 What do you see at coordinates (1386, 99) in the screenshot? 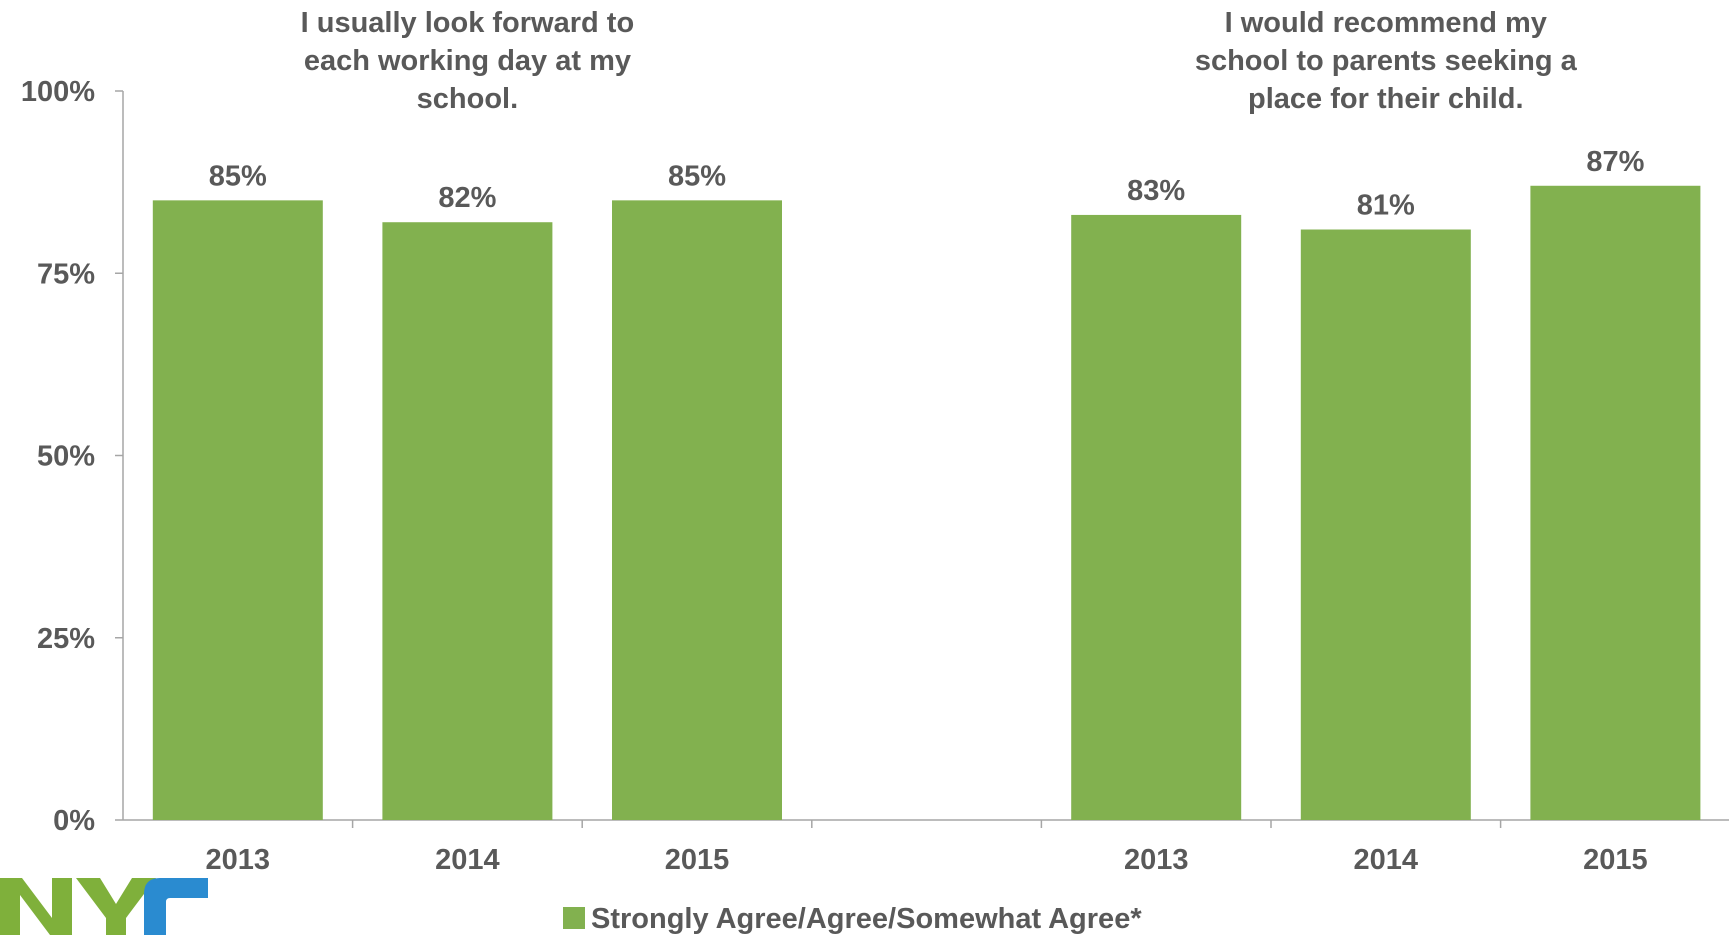
I see `group-title-line: place for their child.` at bounding box center [1386, 99].